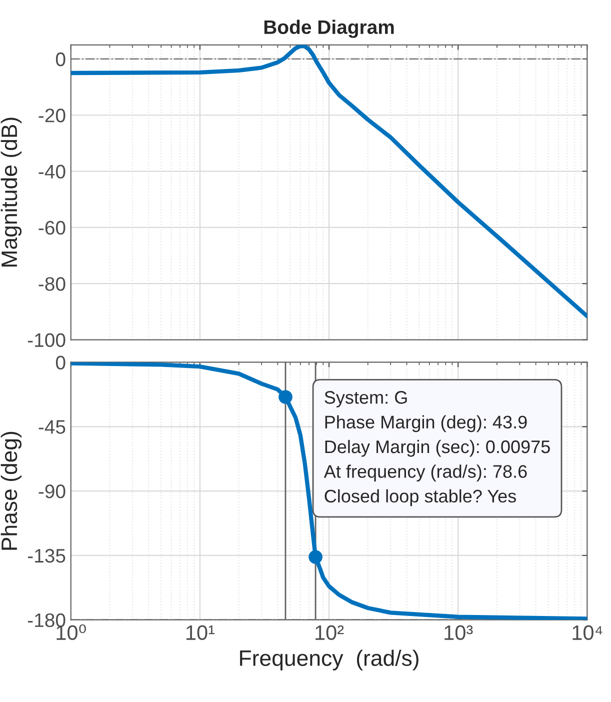  What do you see at coordinates (52, 227) in the screenshot?
I see `y-tick-label: -60` at bounding box center [52, 227].